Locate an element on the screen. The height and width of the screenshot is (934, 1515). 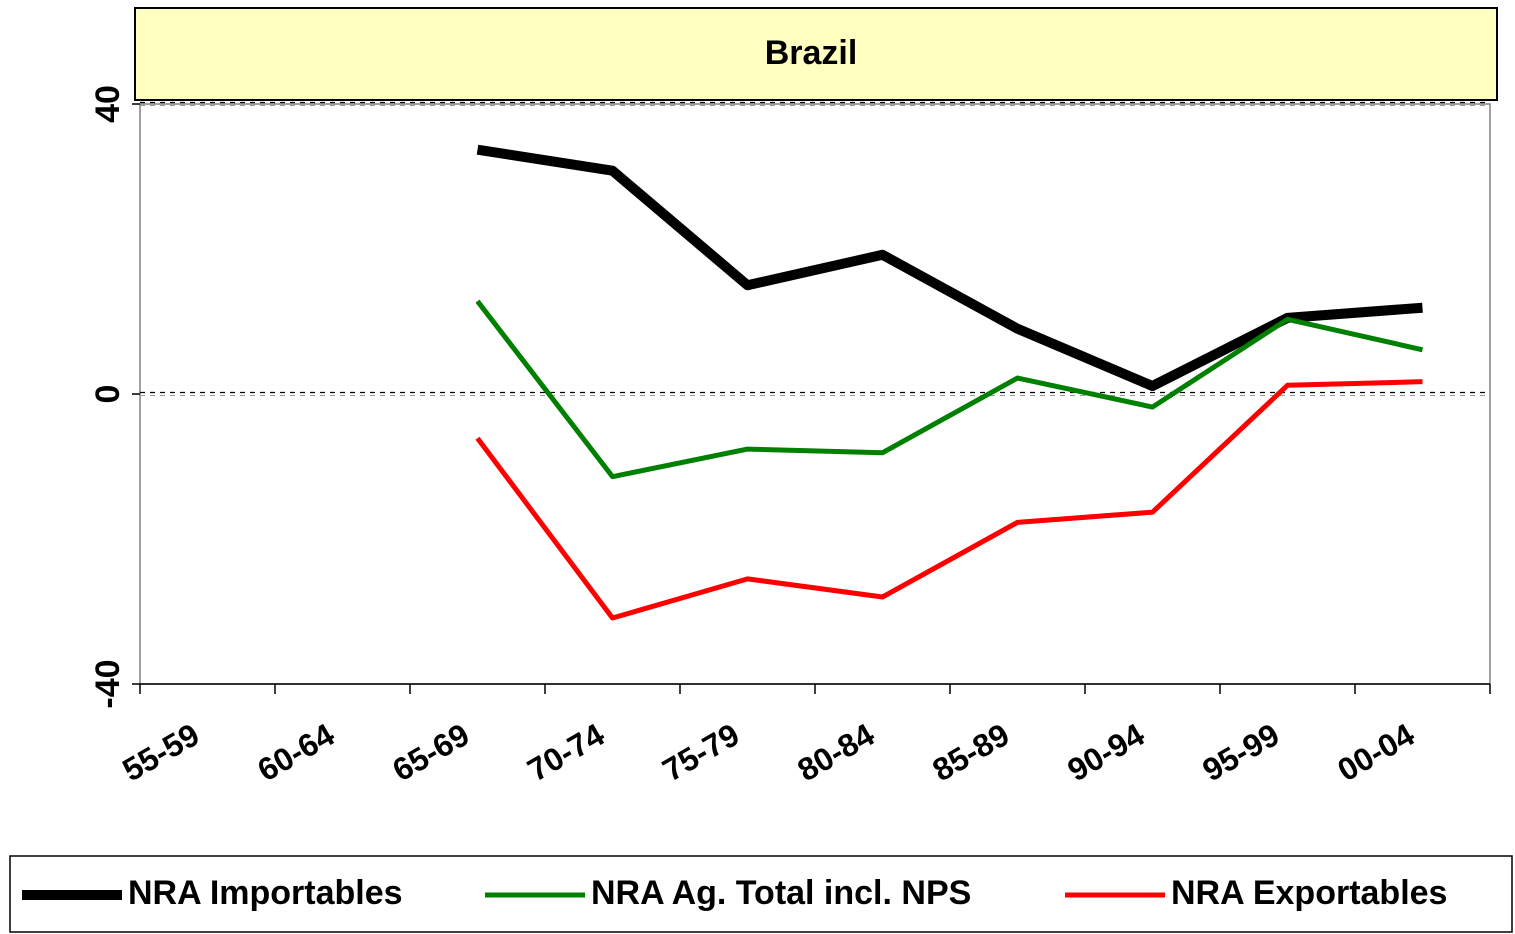
x-tick-label: 55-59 is located at coordinates (160, 752).